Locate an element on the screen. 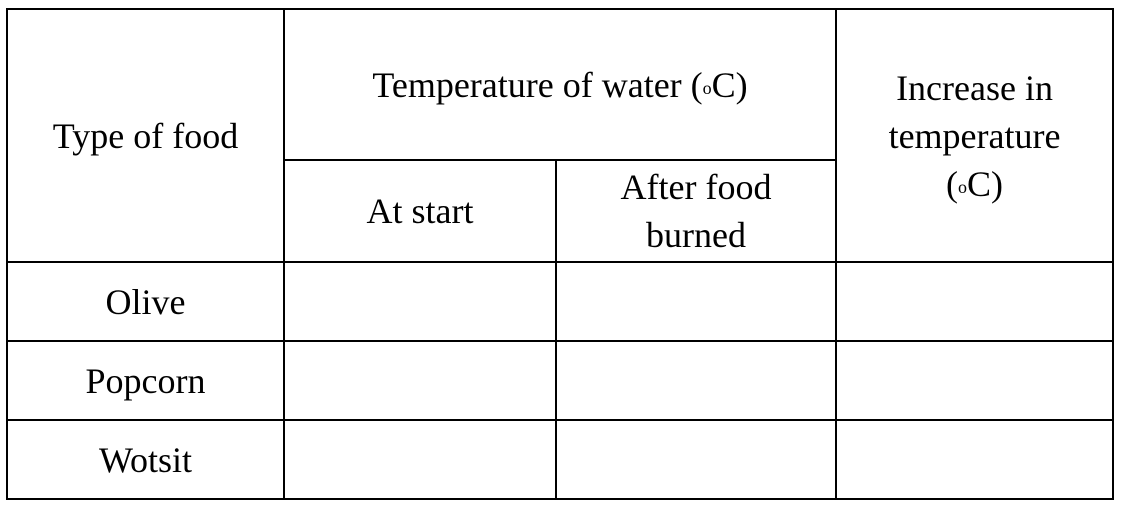  header-type-of-food: Type of food is located at coordinates (145, 135).